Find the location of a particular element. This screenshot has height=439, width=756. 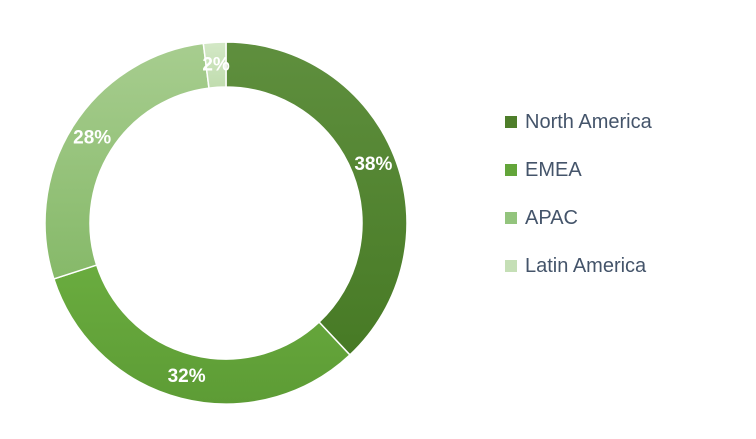

legend-label-latin-america: Latin America is located at coordinates (586, 265).